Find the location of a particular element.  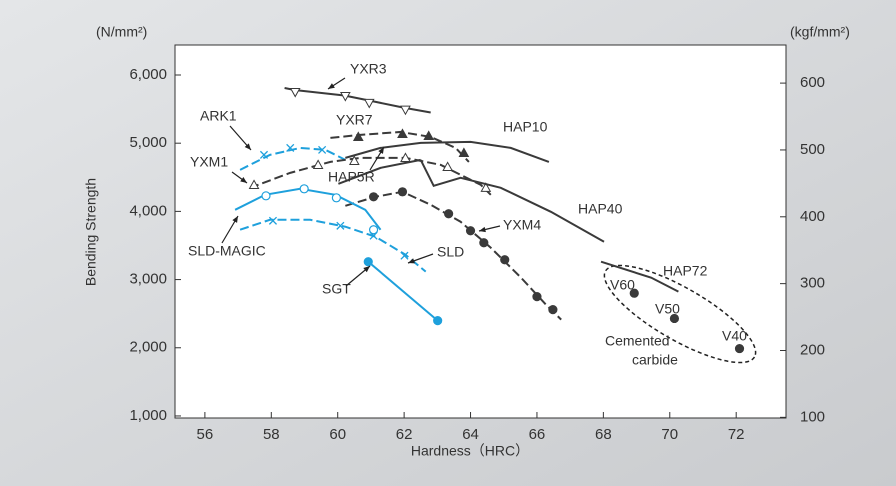

point-label: V40 is located at coordinates (734, 336).